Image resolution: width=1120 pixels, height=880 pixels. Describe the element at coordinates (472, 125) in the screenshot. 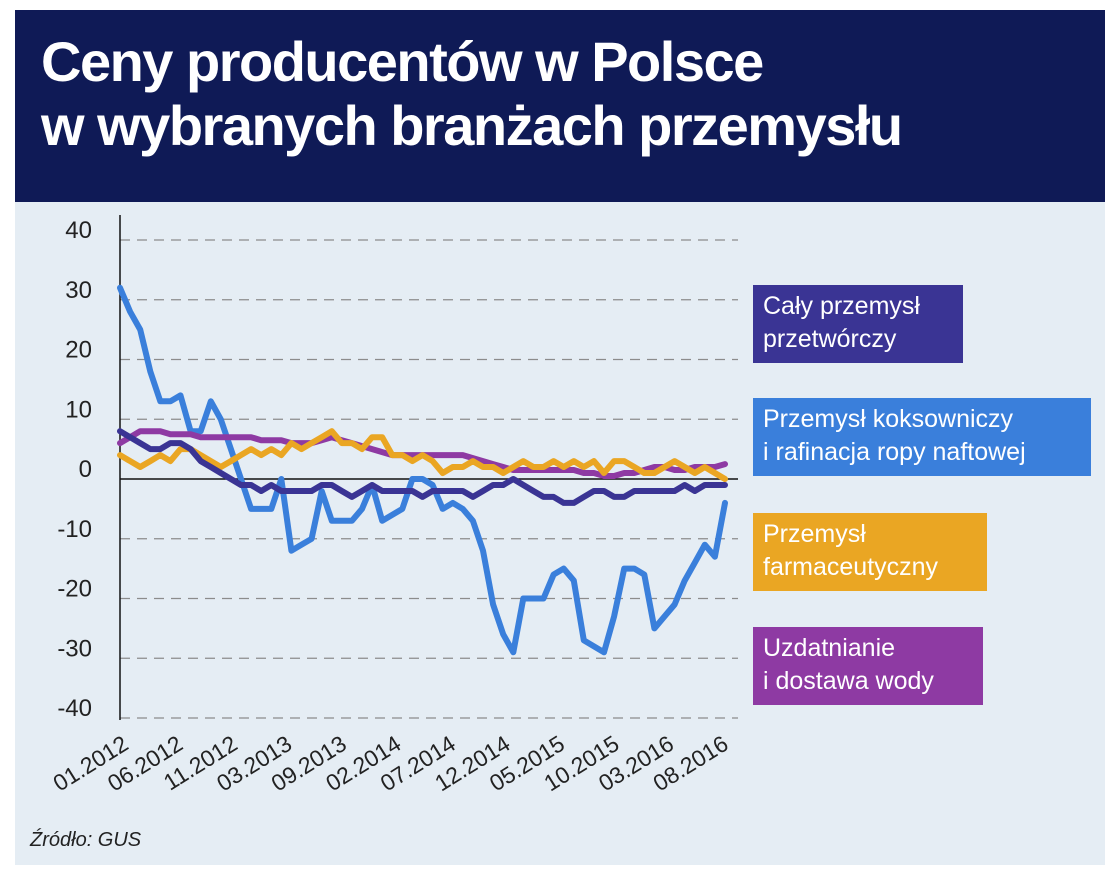

I see `title-line-2: w wybranych branżach przemysłu` at that location.